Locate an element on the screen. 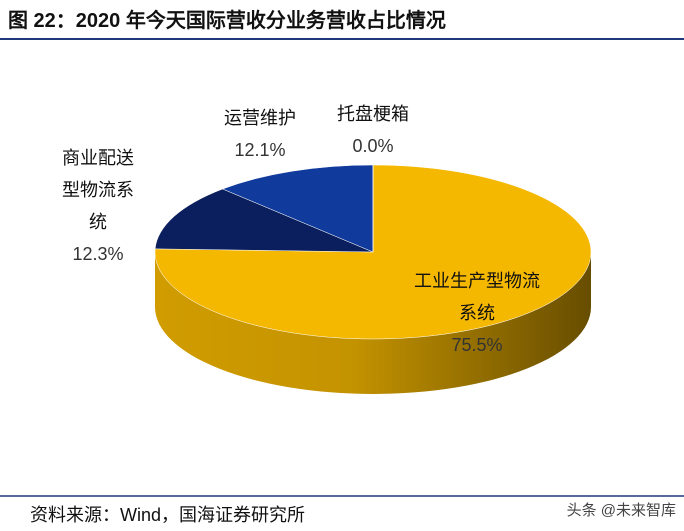 This screenshot has width=684, height=531. value-label: 75.5% is located at coordinates (477, 345).